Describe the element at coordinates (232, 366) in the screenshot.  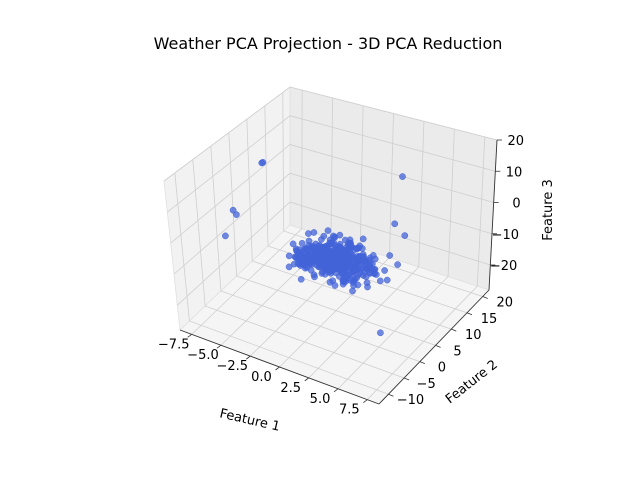
I see `x-tick-label: −2.5` at that location.